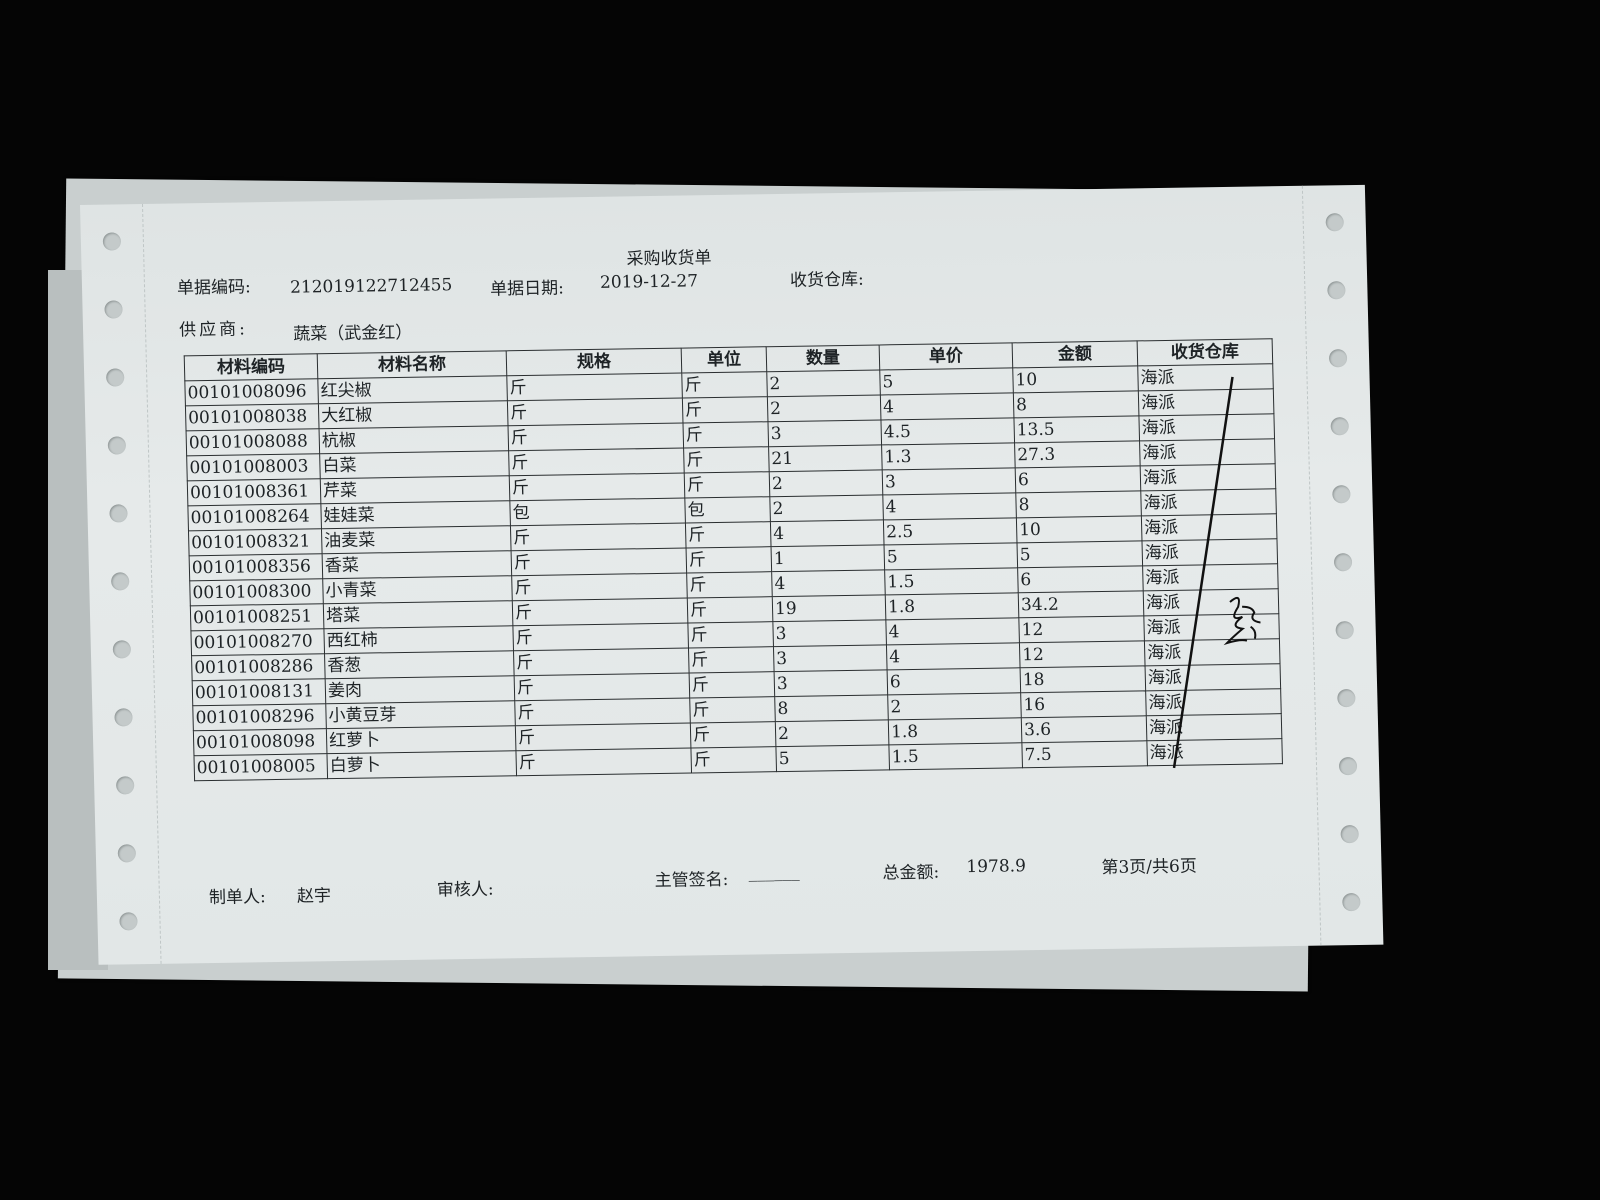 The height and width of the screenshot is (1200, 1600). I want to click on column-header: 材料名称, so click(412, 364).